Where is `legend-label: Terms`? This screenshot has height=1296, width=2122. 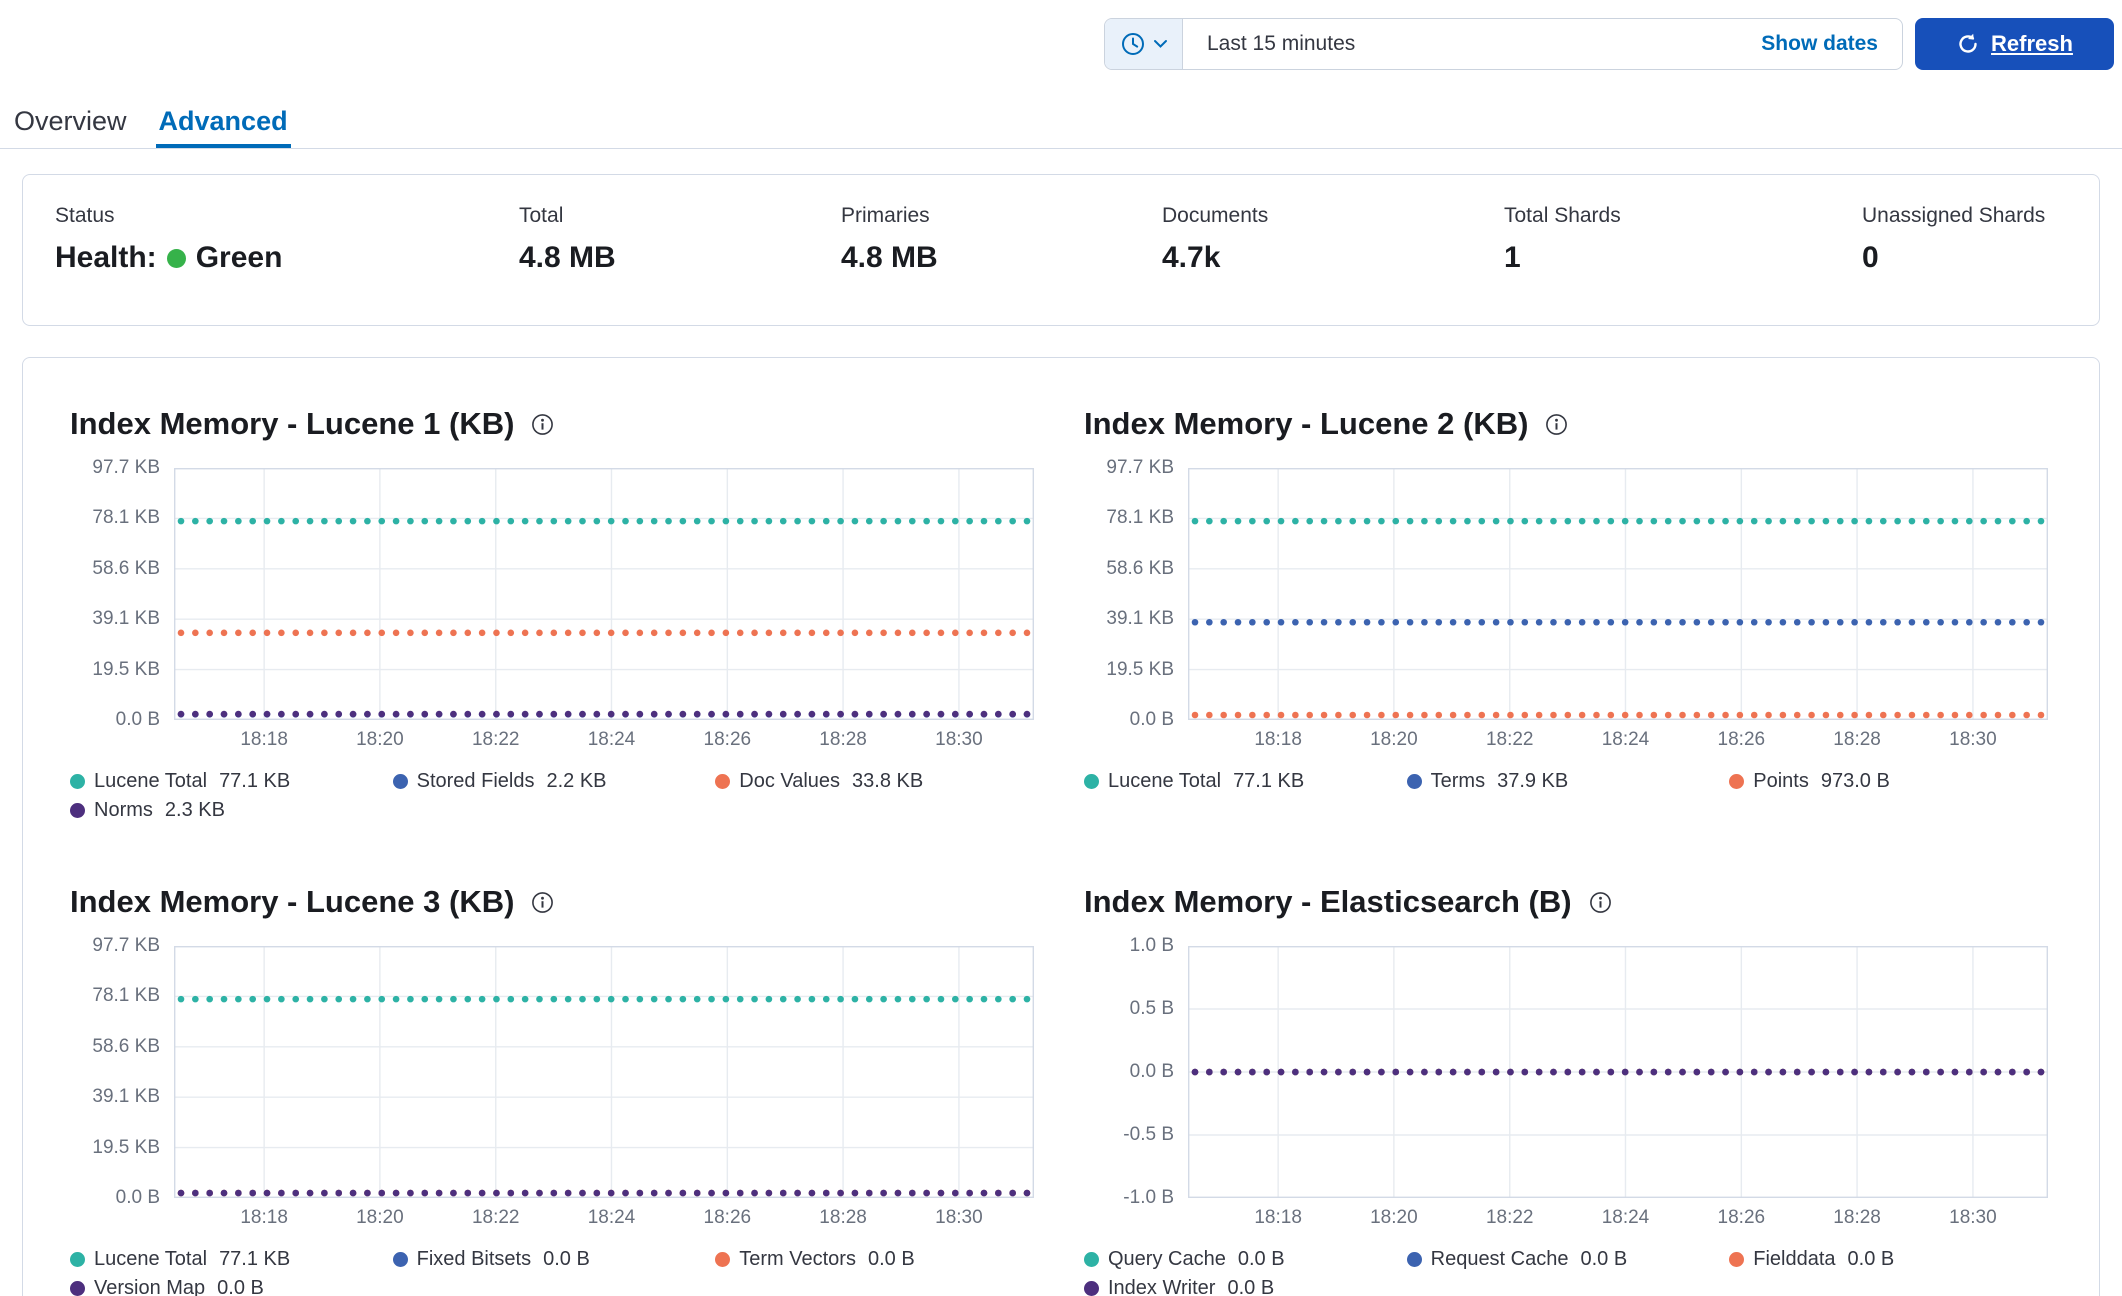 legend-label: Terms is located at coordinates (1458, 781).